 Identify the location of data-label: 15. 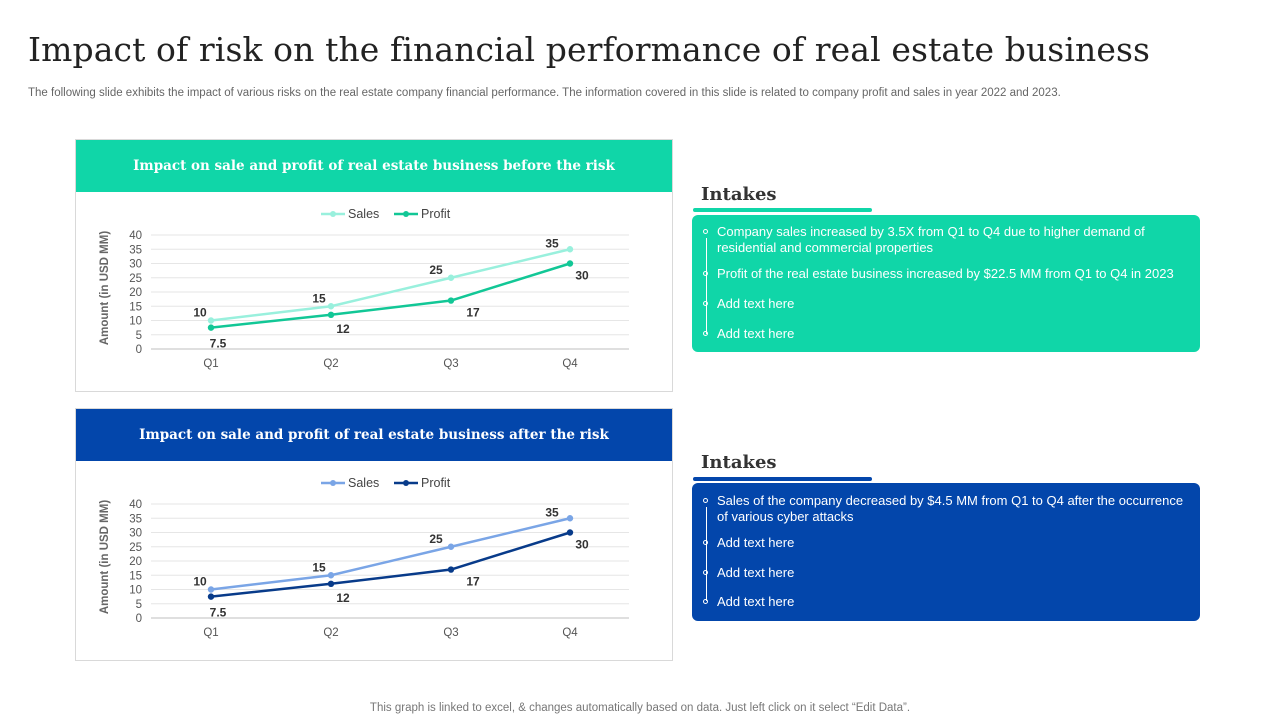
(319, 567).